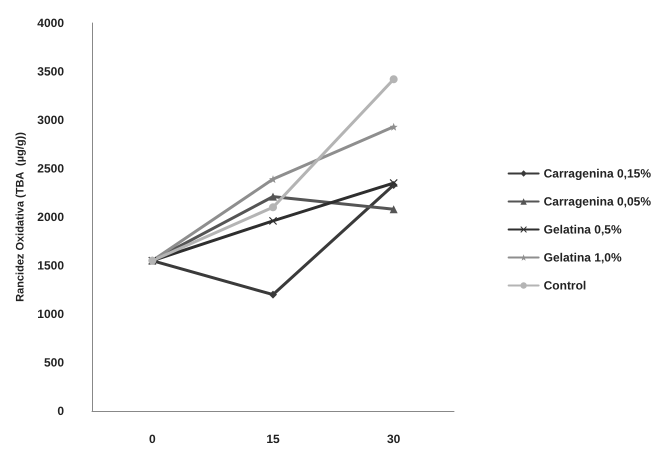 The height and width of the screenshot is (459, 664). I want to click on legend-label: Carragenina 0,05%, so click(598, 201).